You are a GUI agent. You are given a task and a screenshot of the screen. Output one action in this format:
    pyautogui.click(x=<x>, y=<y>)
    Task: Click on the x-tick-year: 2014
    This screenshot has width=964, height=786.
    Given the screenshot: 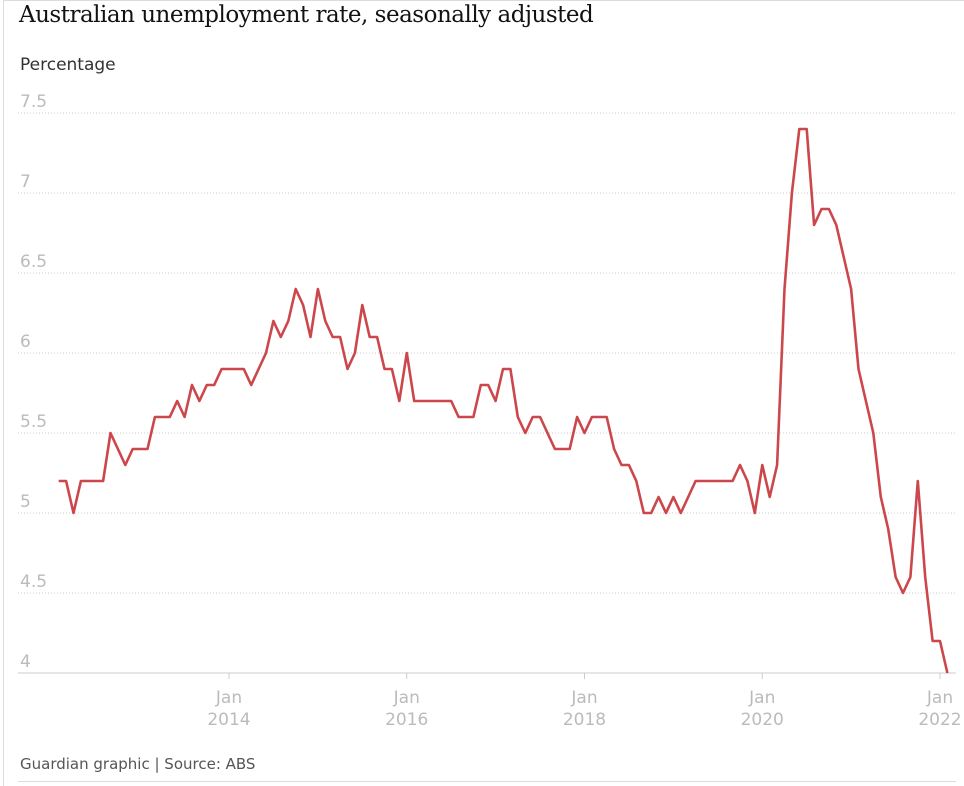 What is the action you would take?
    pyautogui.click(x=228, y=720)
    